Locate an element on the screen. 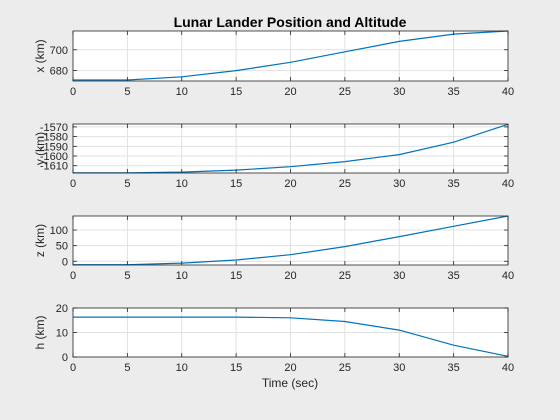 Image resolution: width=560 pixels, height=420 pixels. subplot-4: 0 5 10 15 20 25 30 35 40 0 10 20 h (km) is located at coordinates (273, 338).